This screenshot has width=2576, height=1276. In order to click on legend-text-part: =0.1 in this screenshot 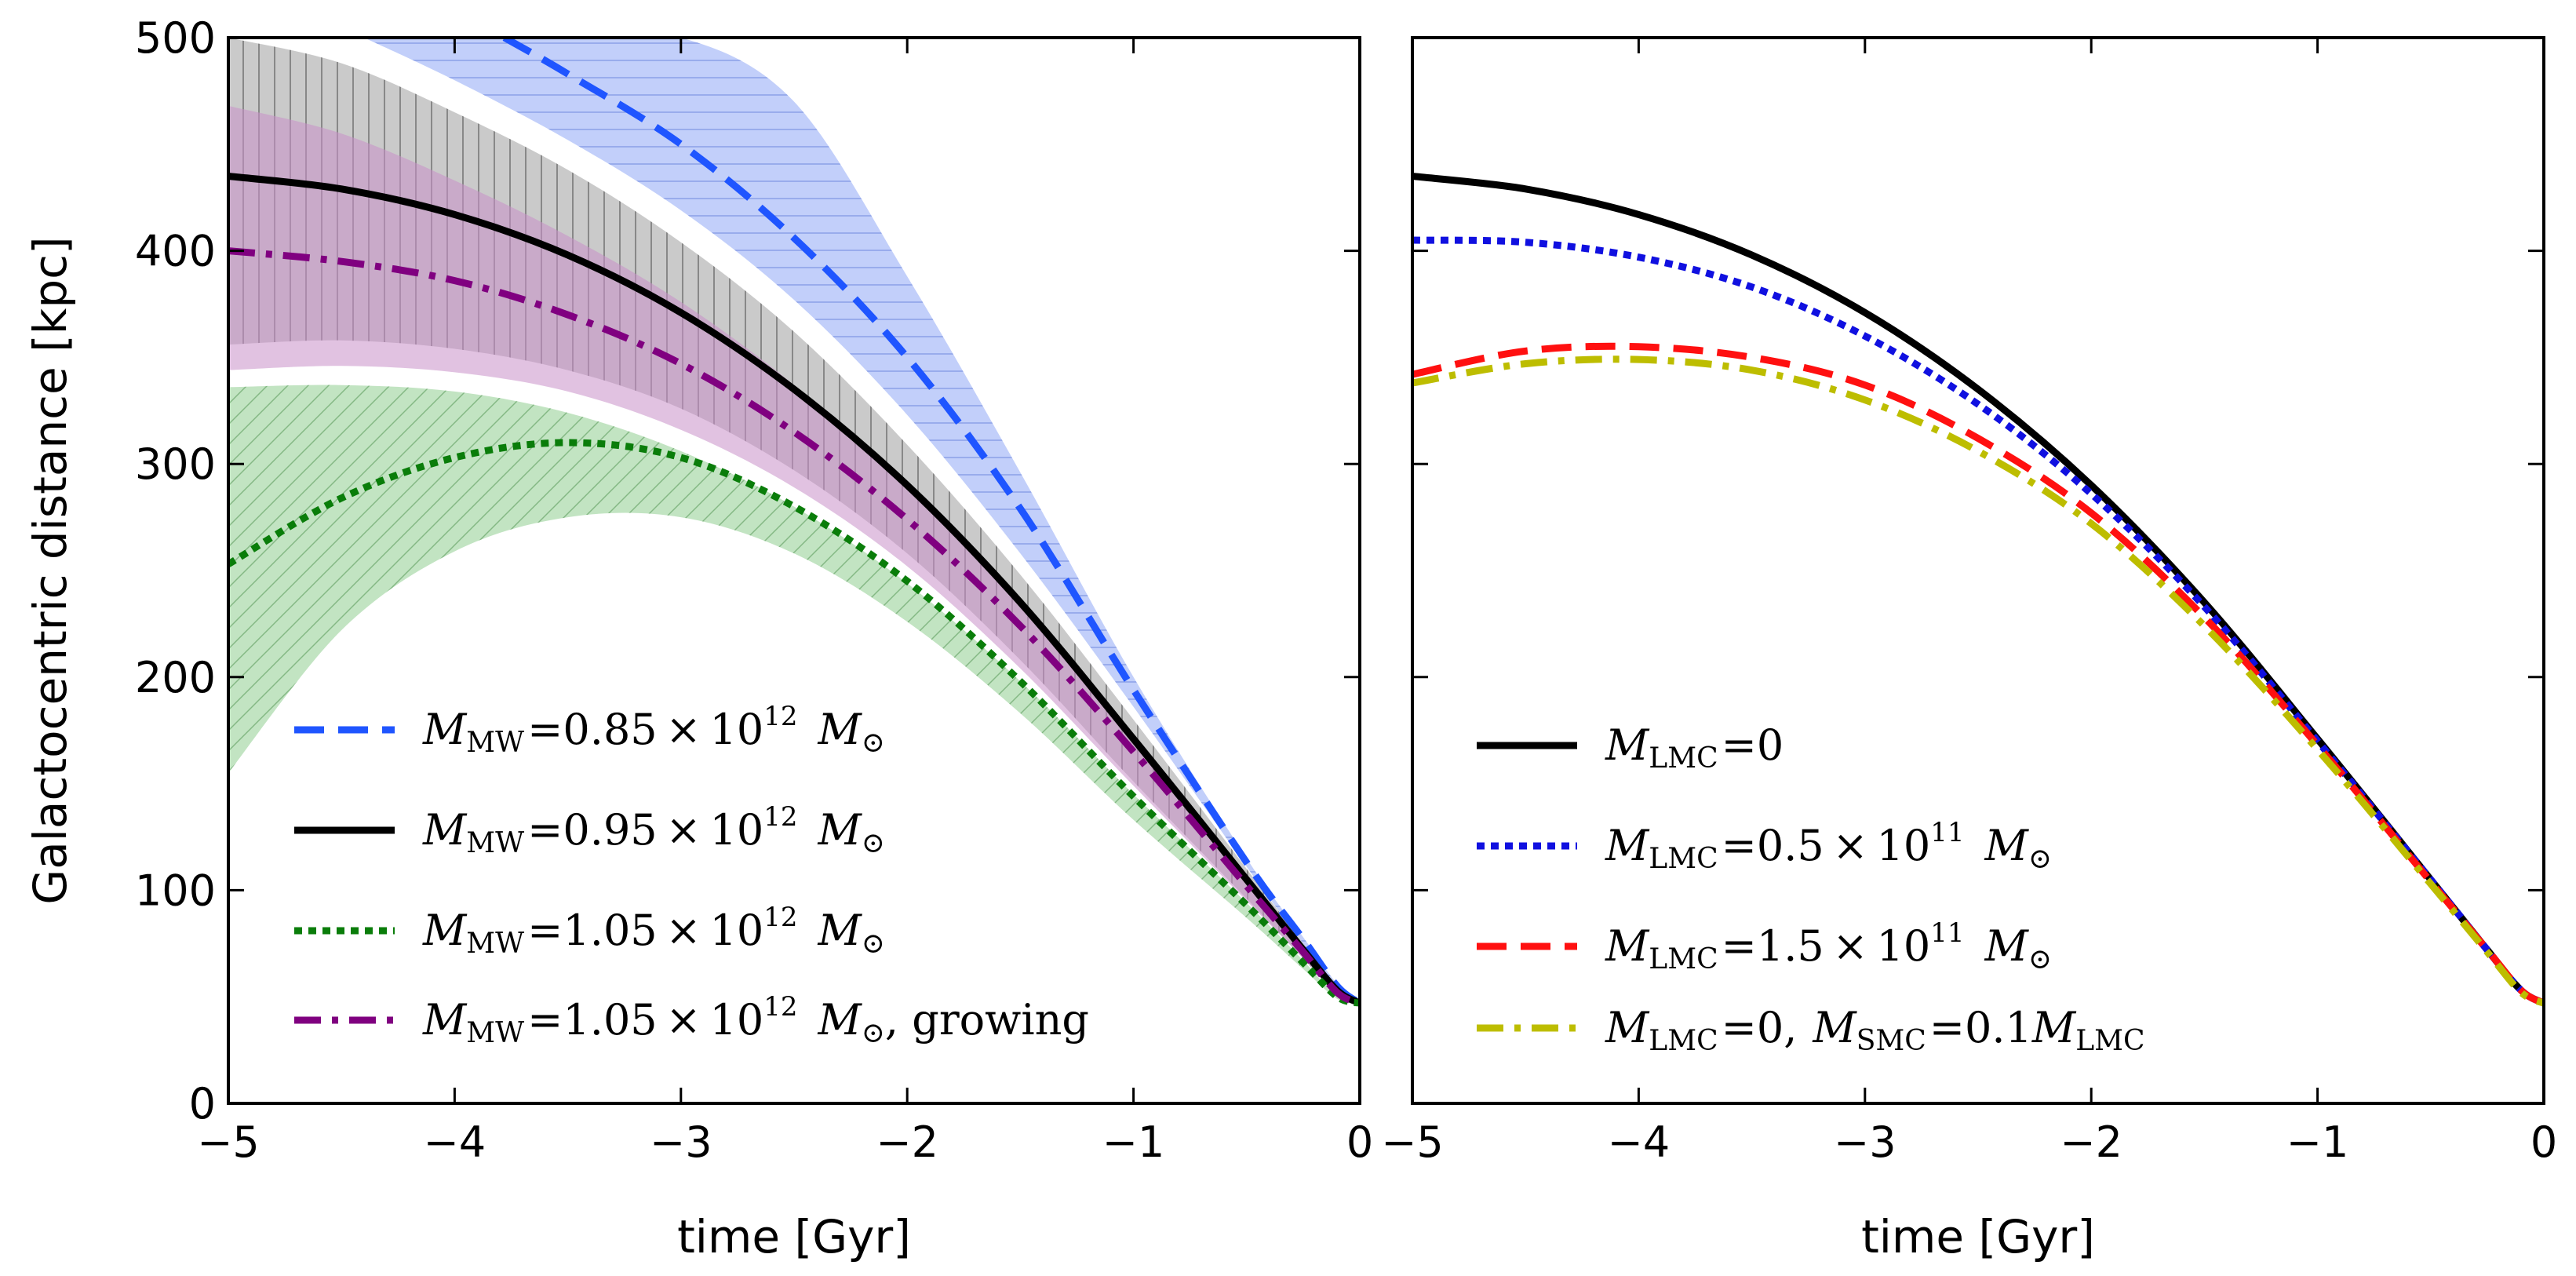, I will do `click(1980, 1027)`.